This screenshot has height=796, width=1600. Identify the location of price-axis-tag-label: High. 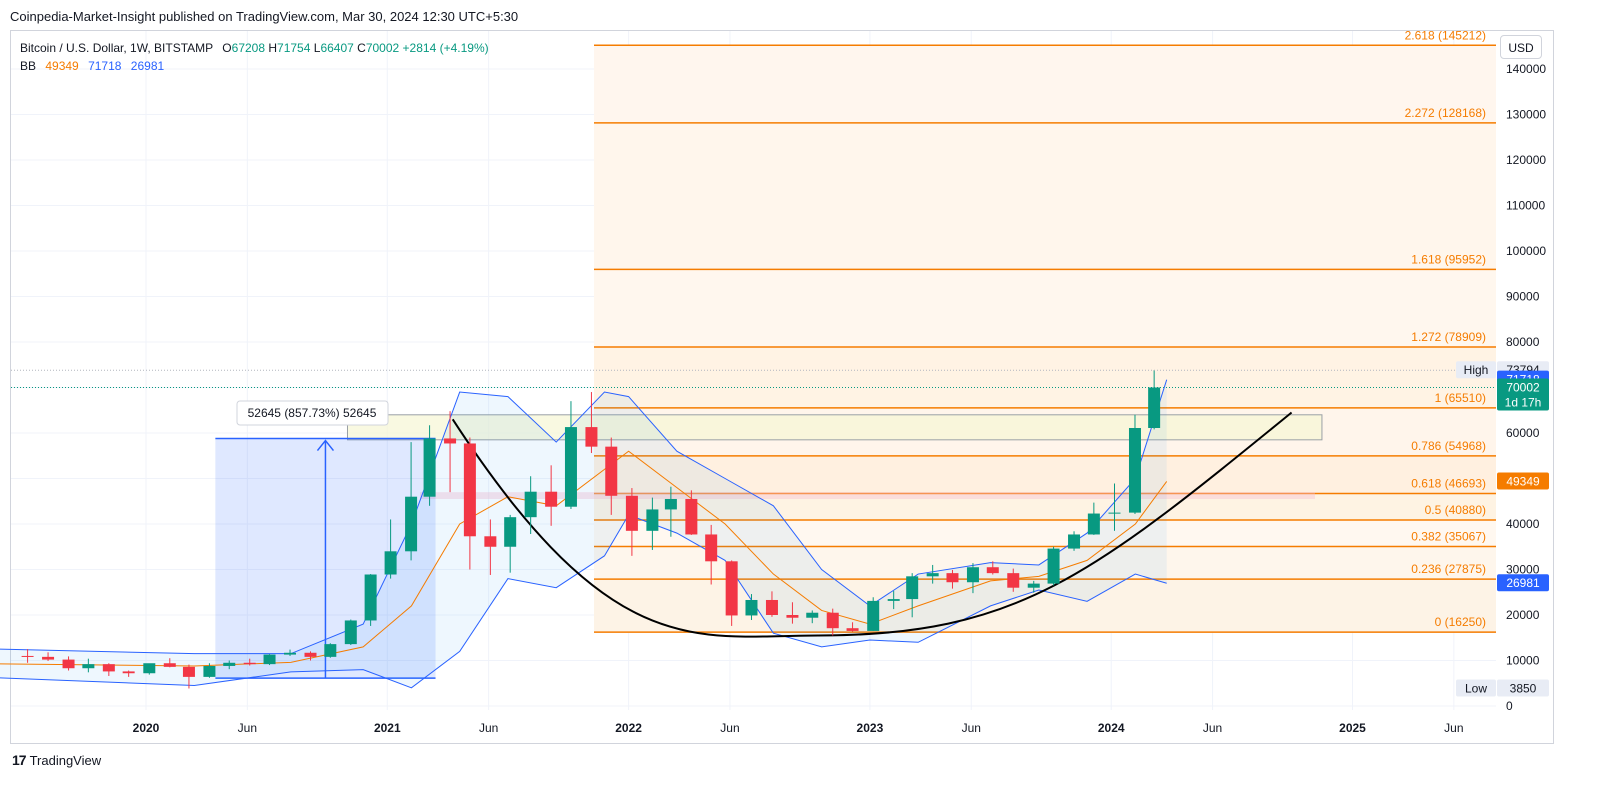
(1476, 370).